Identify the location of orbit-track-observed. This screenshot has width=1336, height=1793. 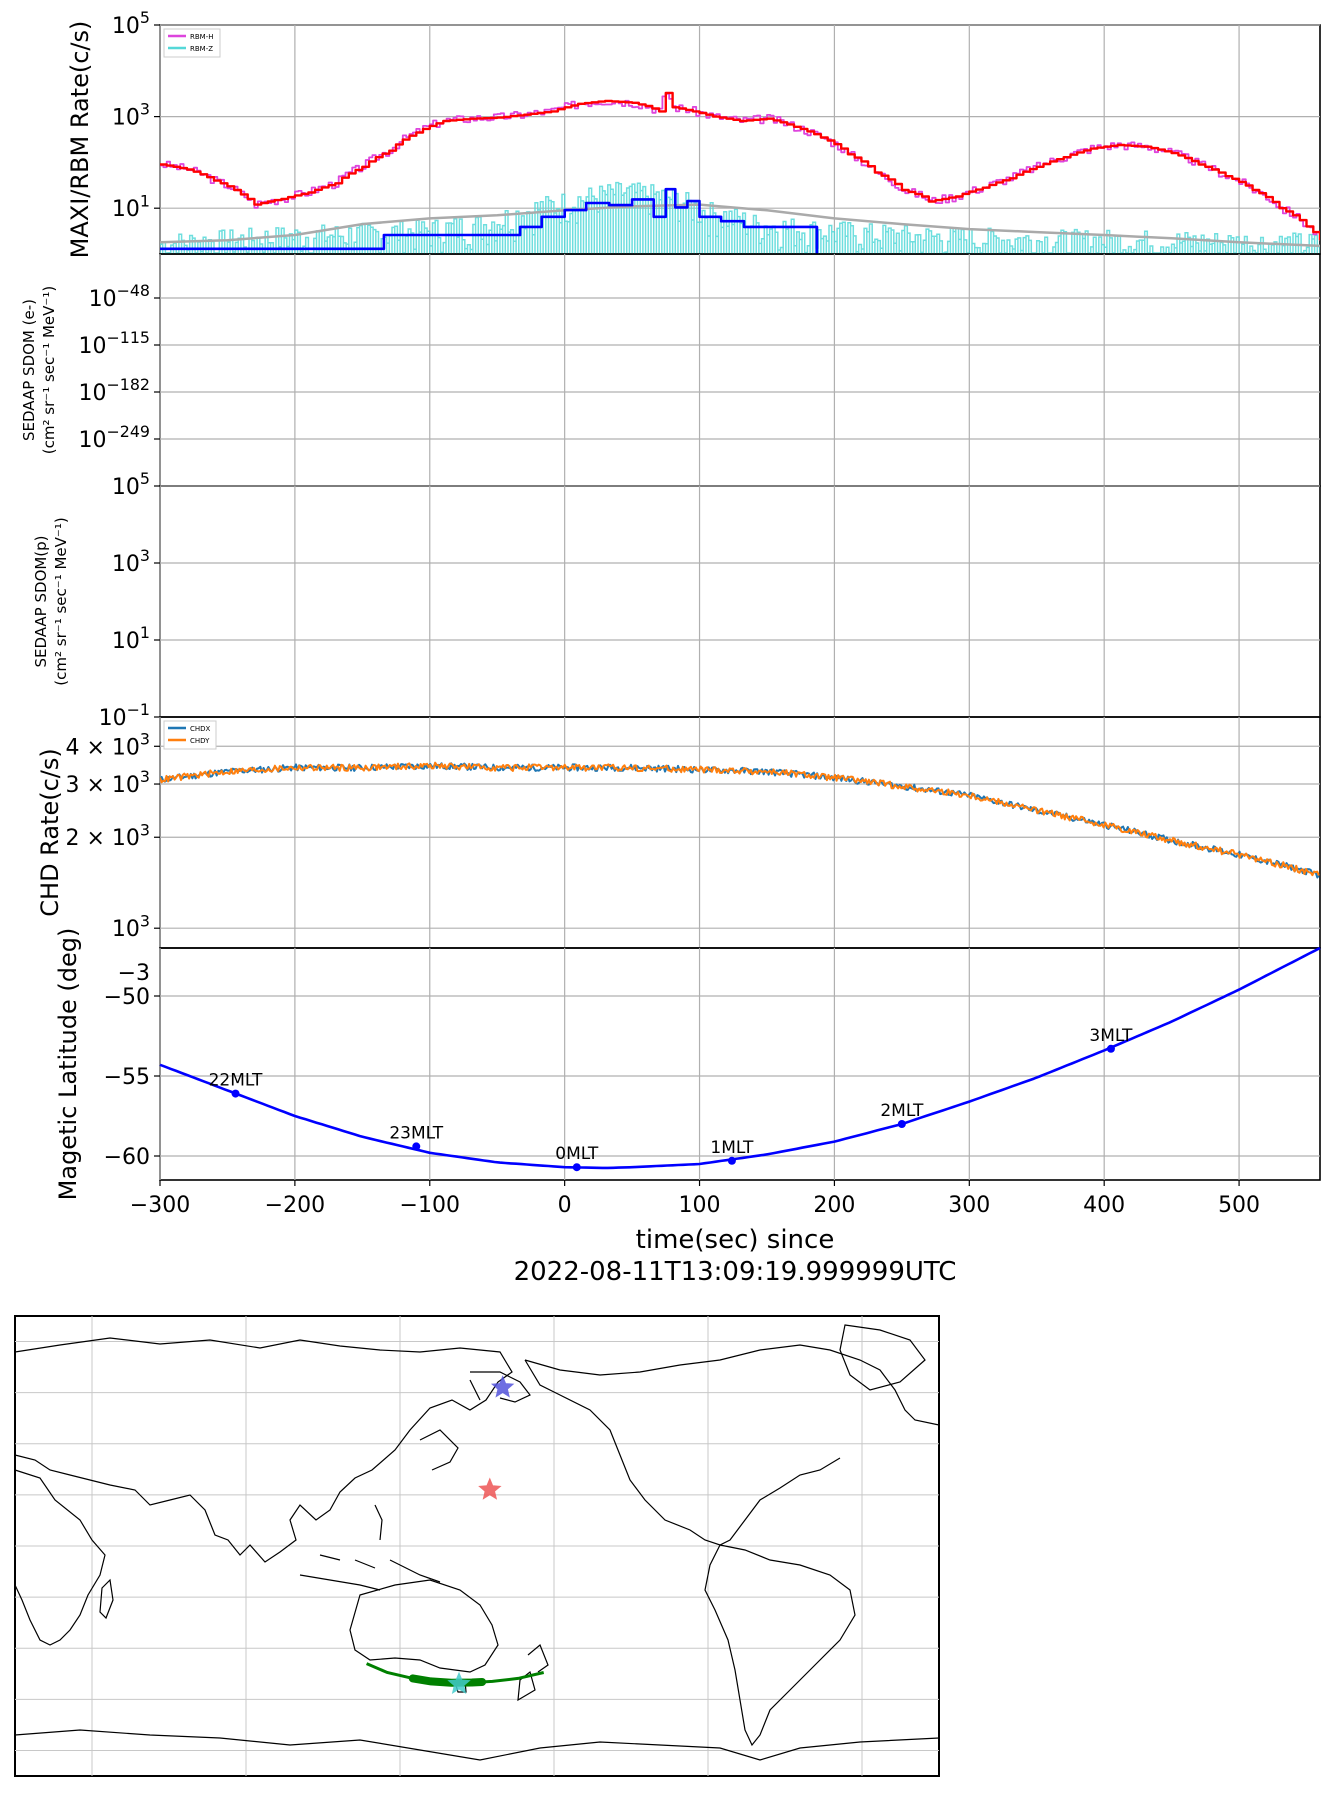
(447, 1680).